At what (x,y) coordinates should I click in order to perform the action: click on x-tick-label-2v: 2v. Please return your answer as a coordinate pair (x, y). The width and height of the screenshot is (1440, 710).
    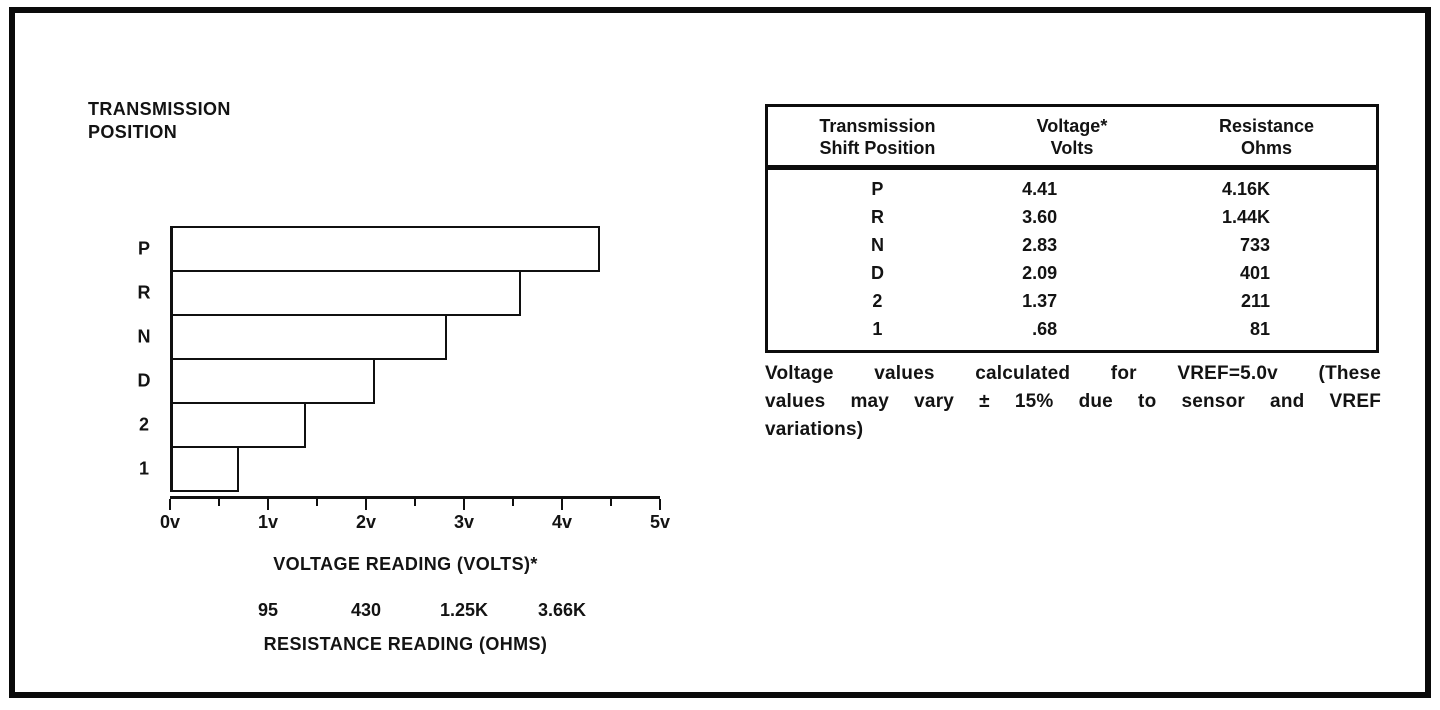
    Looking at the image, I should click on (366, 522).